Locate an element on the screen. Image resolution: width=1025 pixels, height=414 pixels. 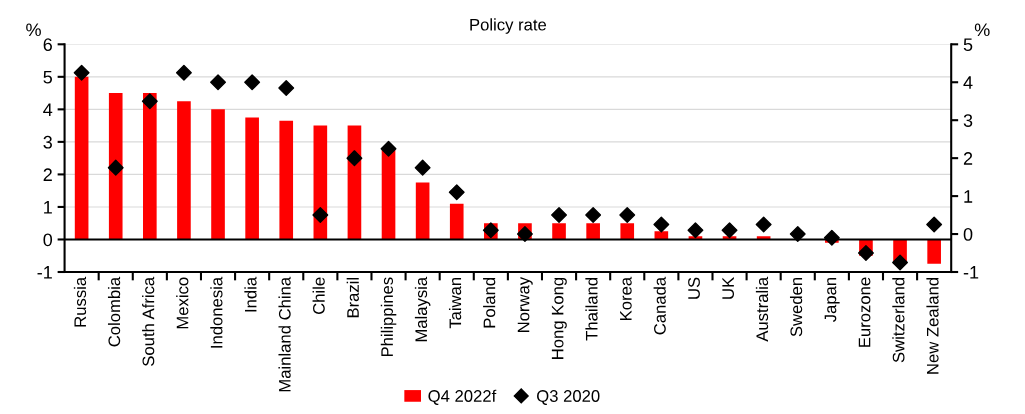
x-tick-label: Norway is located at coordinates (525, 304).